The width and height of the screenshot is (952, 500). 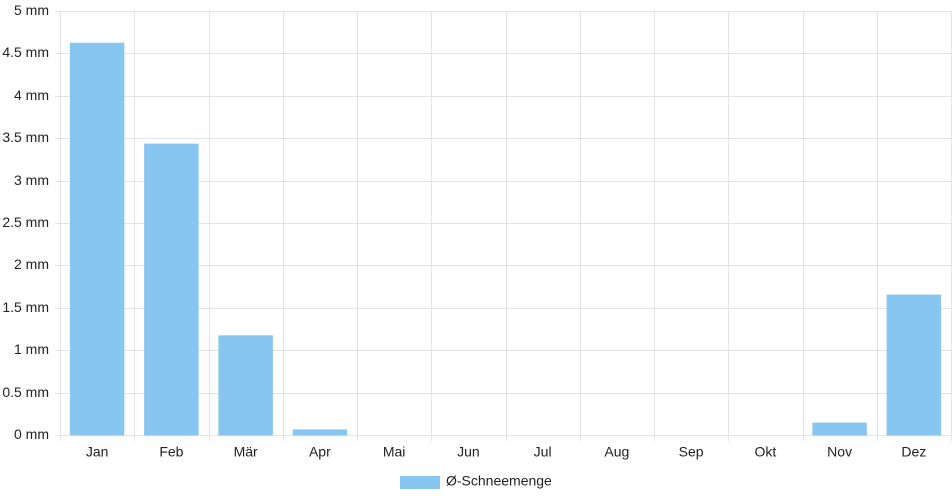 I want to click on y-tick-label: 4.5 mm, so click(x=25, y=52).